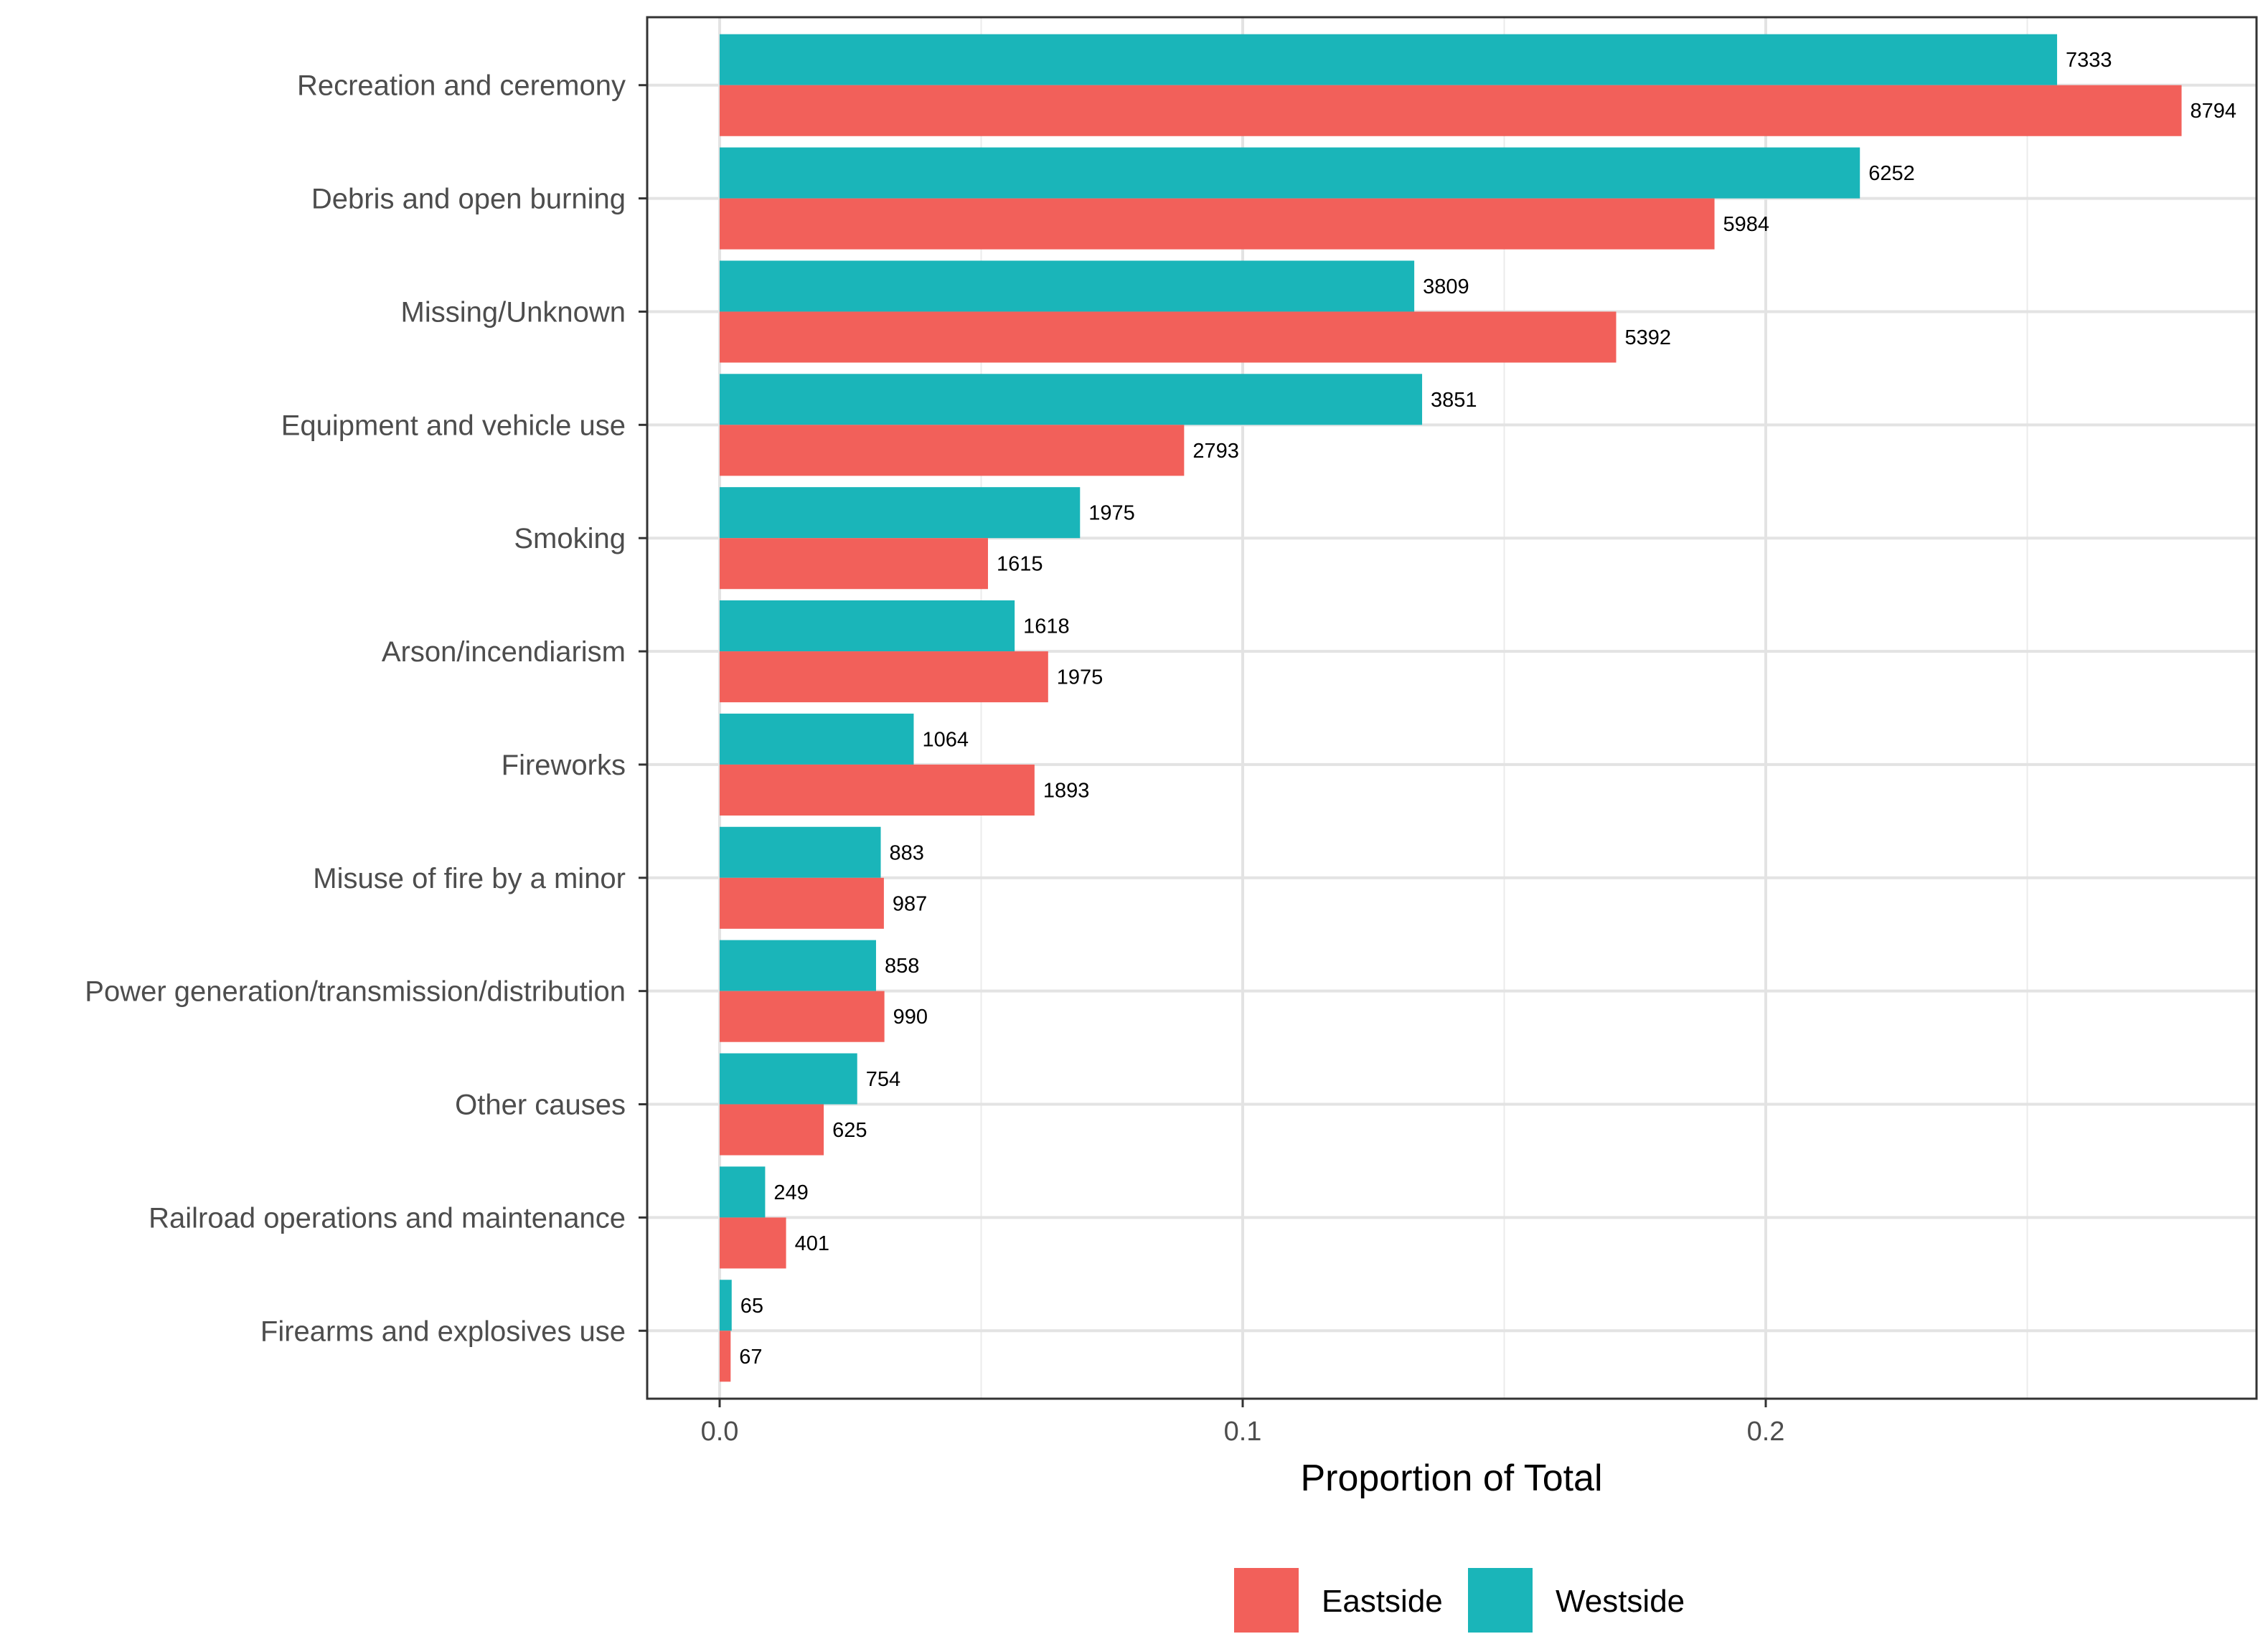 The width and height of the screenshot is (2268, 1644). What do you see at coordinates (1382, 1601) in the screenshot?
I see `legend-label-eastside: Eastside` at bounding box center [1382, 1601].